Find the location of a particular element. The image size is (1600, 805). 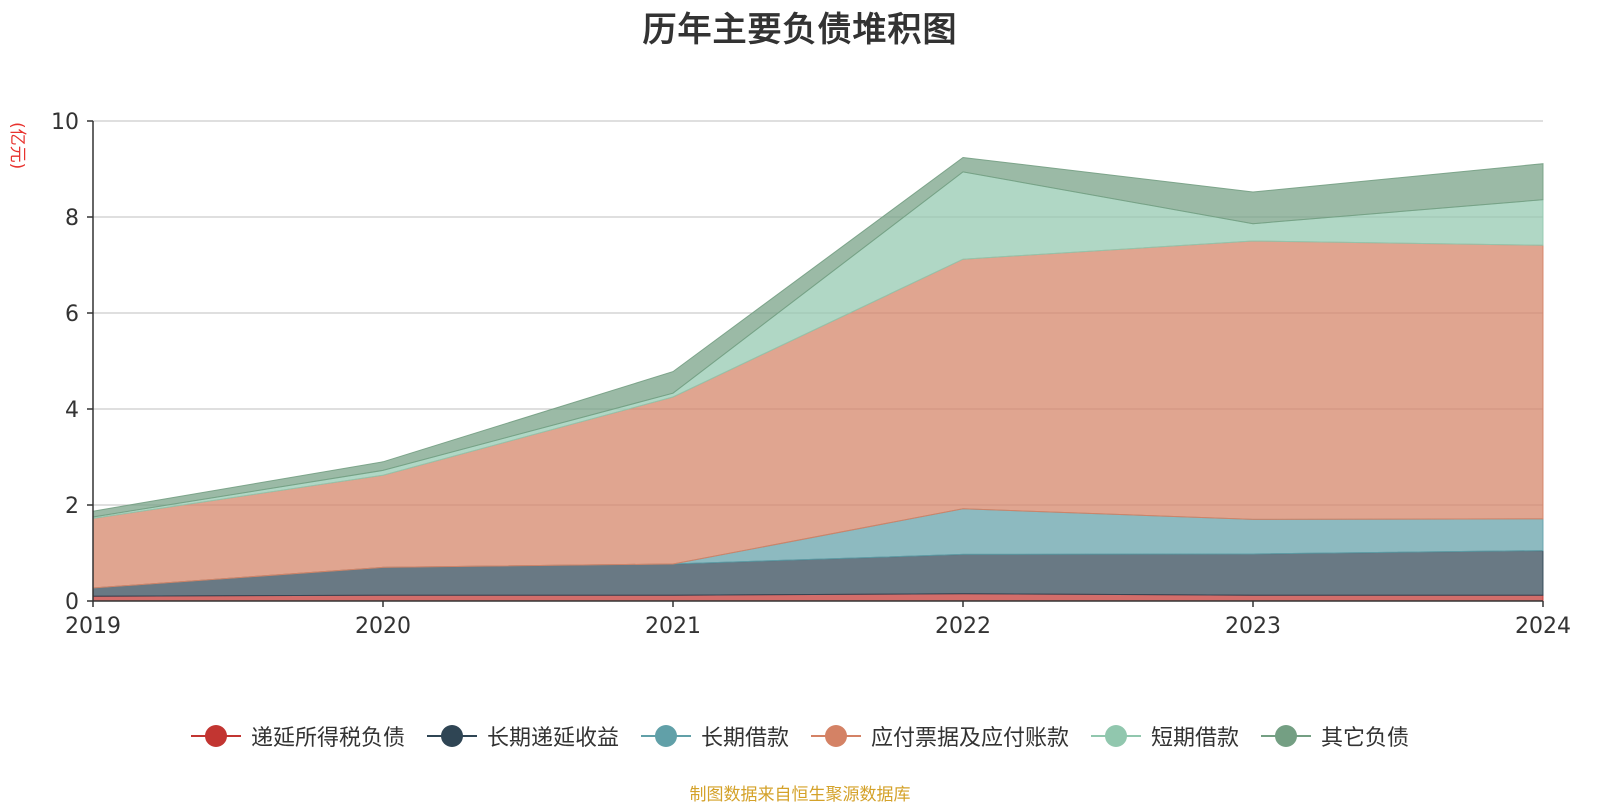

legend-item: 长期递延收益 is located at coordinates (523, 736).